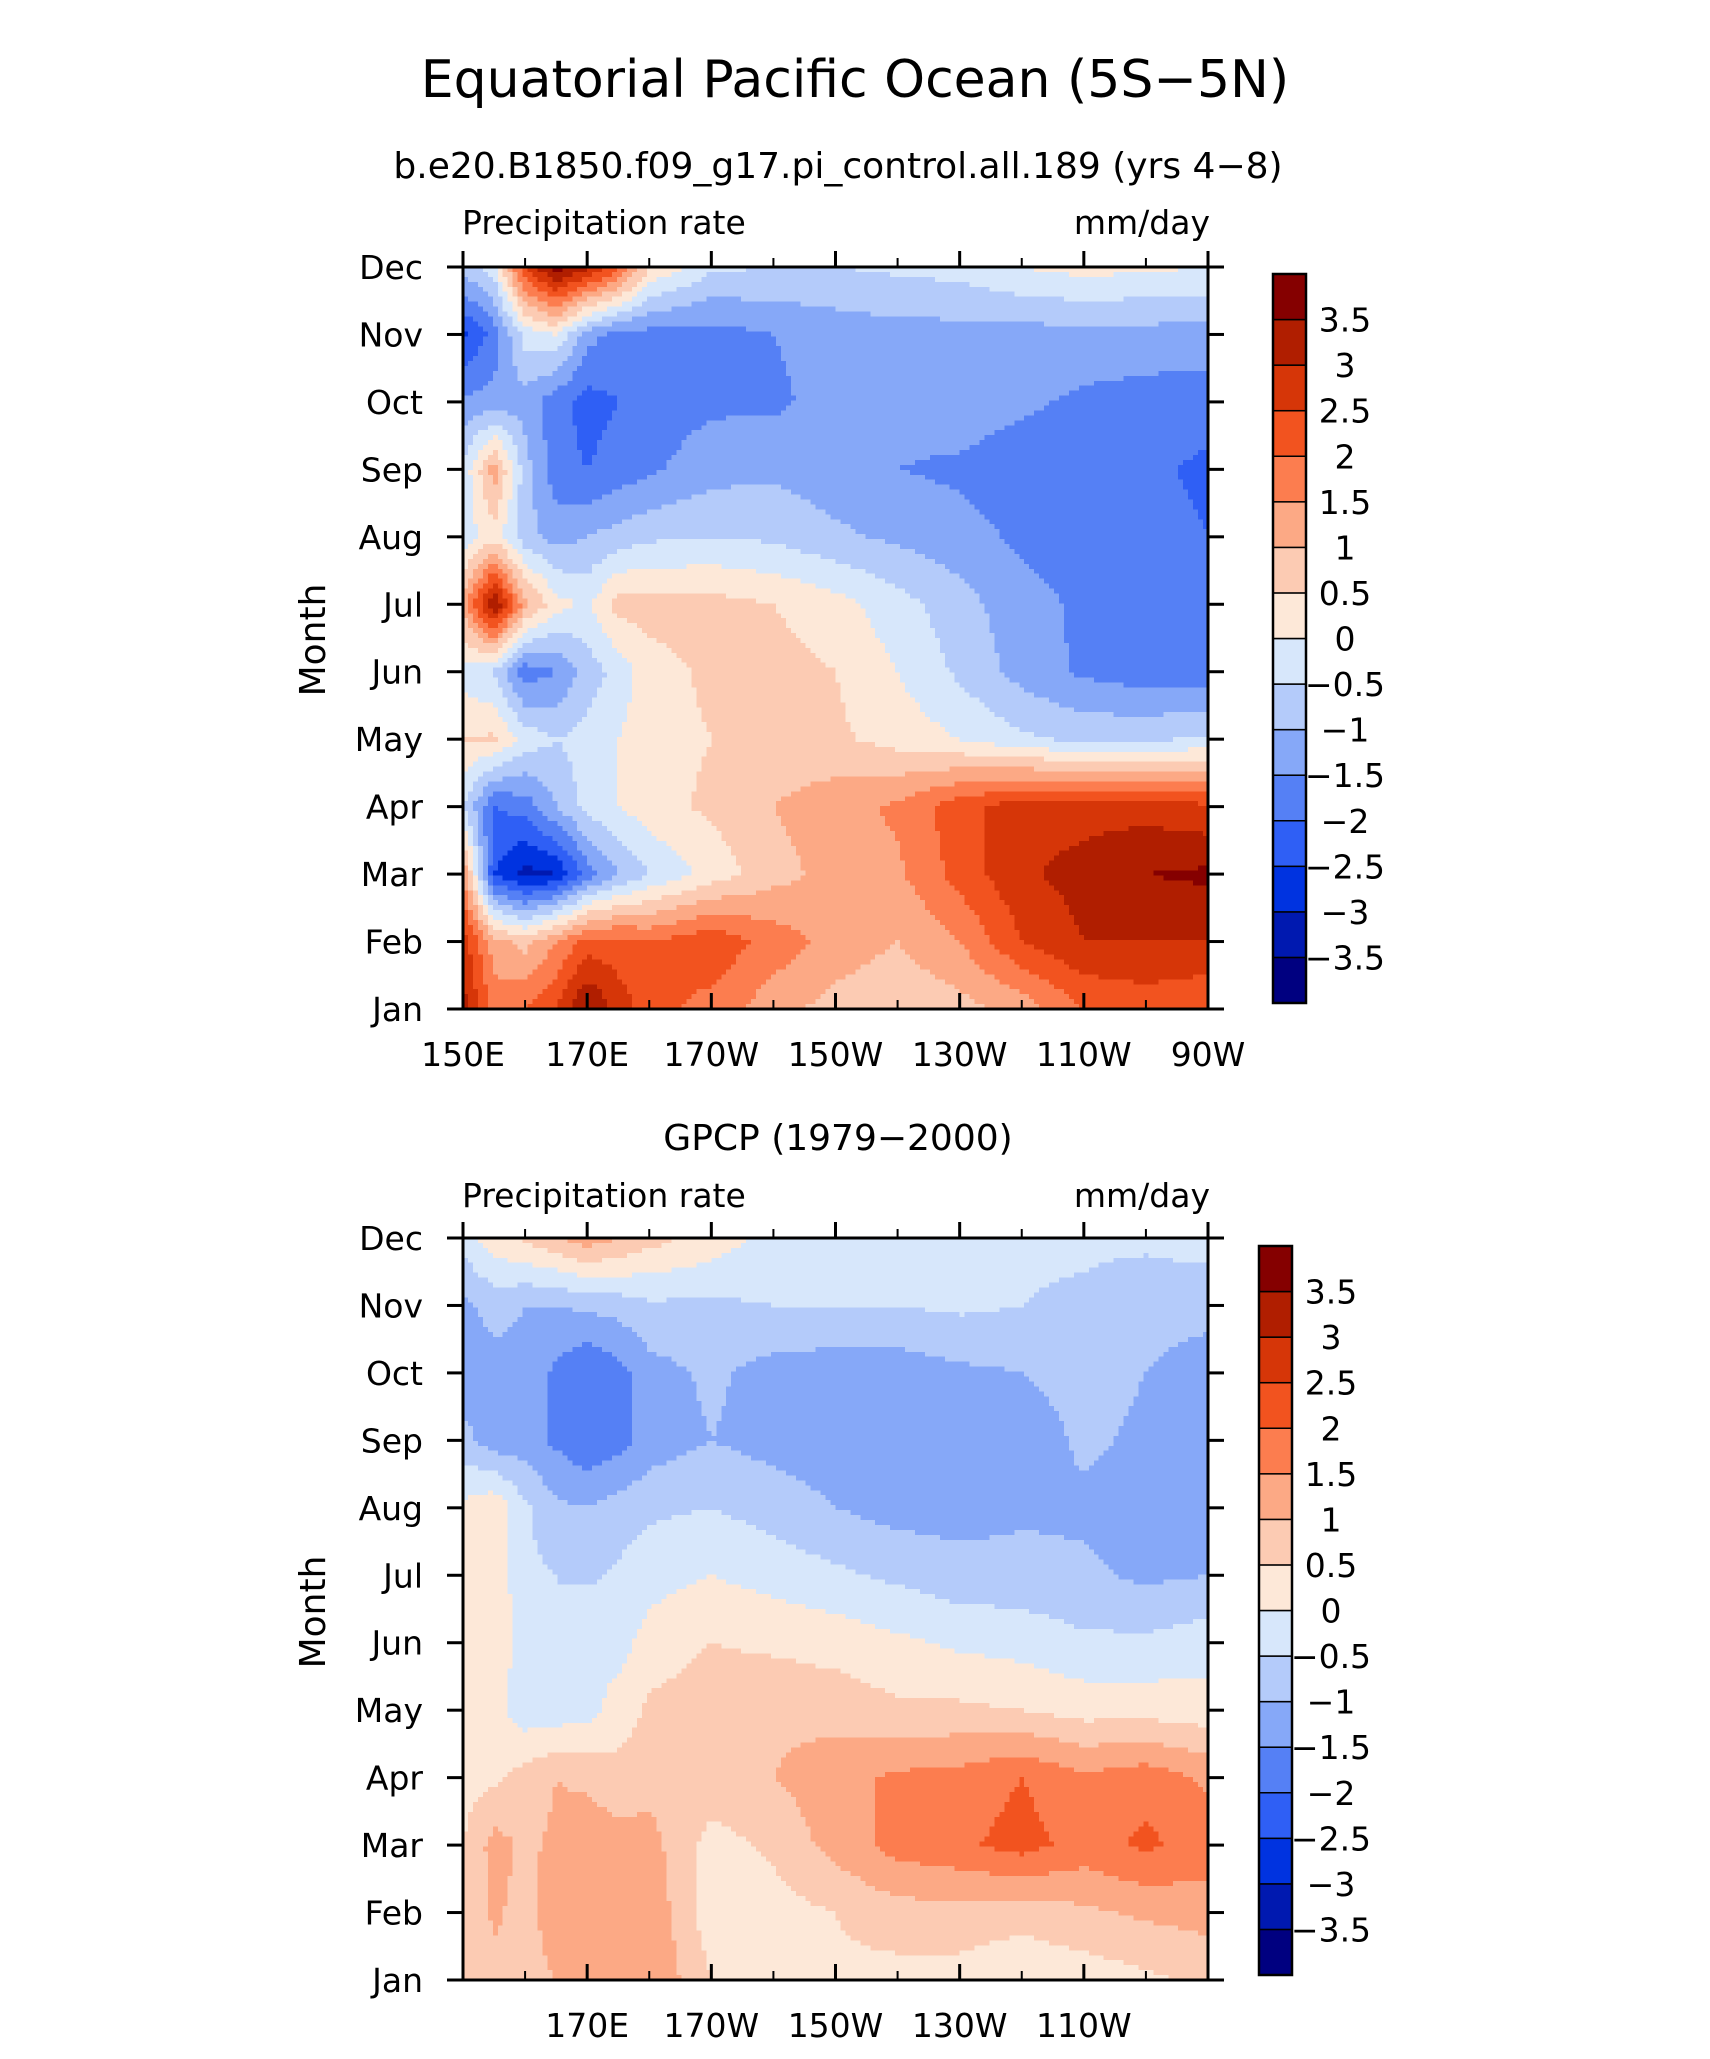  What do you see at coordinates (1345, 502) in the screenshot?
I see `colorbar-label: 1.5` at bounding box center [1345, 502].